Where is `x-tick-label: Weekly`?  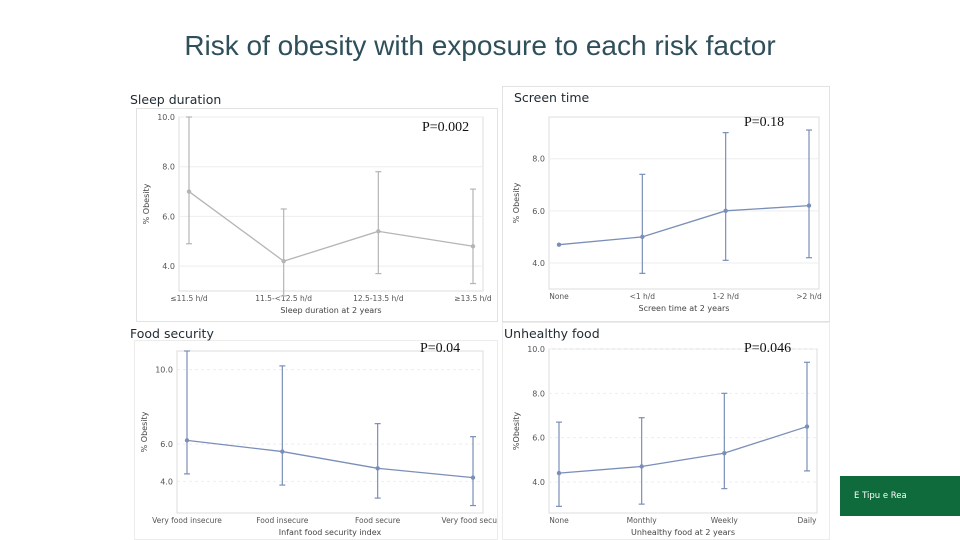 x-tick-label: Weekly is located at coordinates (725, 520).